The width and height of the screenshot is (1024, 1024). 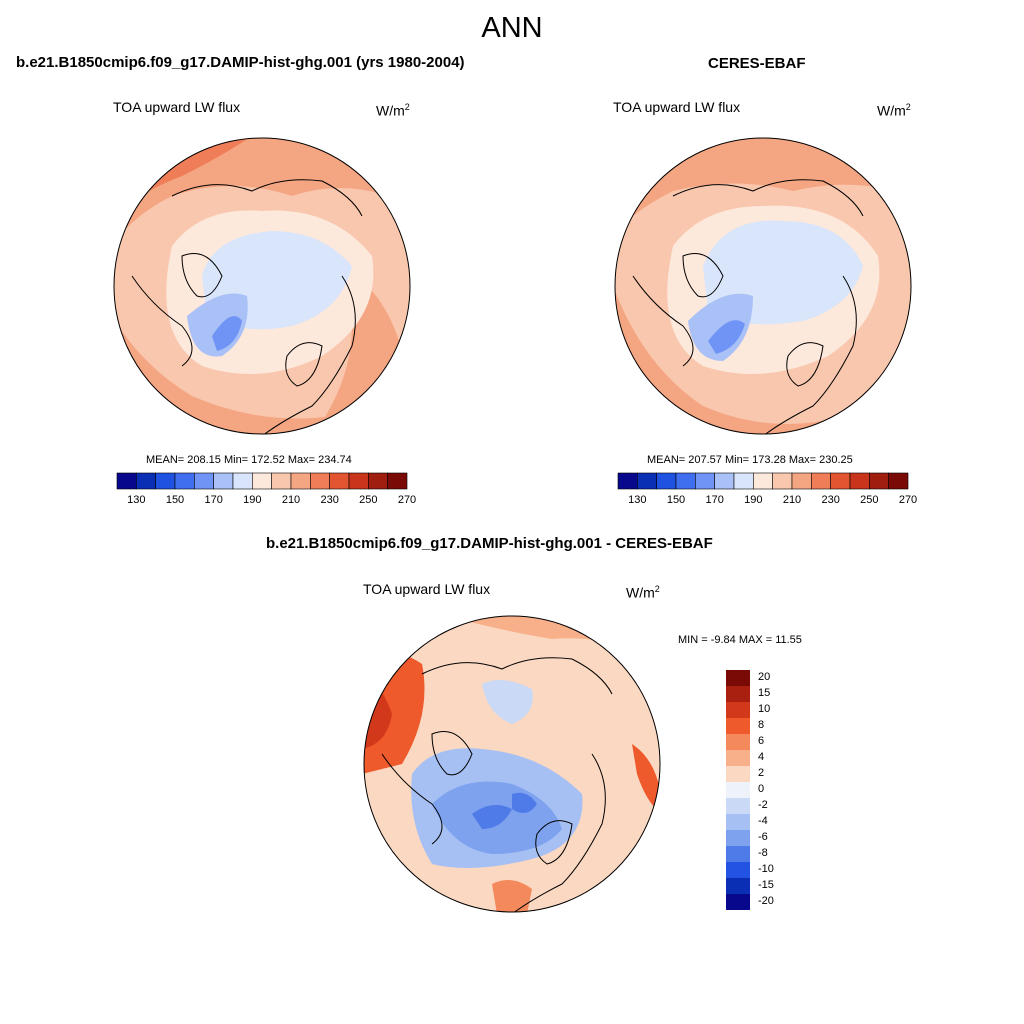 I want to click on panel-1-stats: MEAN= 208.15 Min= 172.52 Max= 234.74, so click(x=249, y=460).